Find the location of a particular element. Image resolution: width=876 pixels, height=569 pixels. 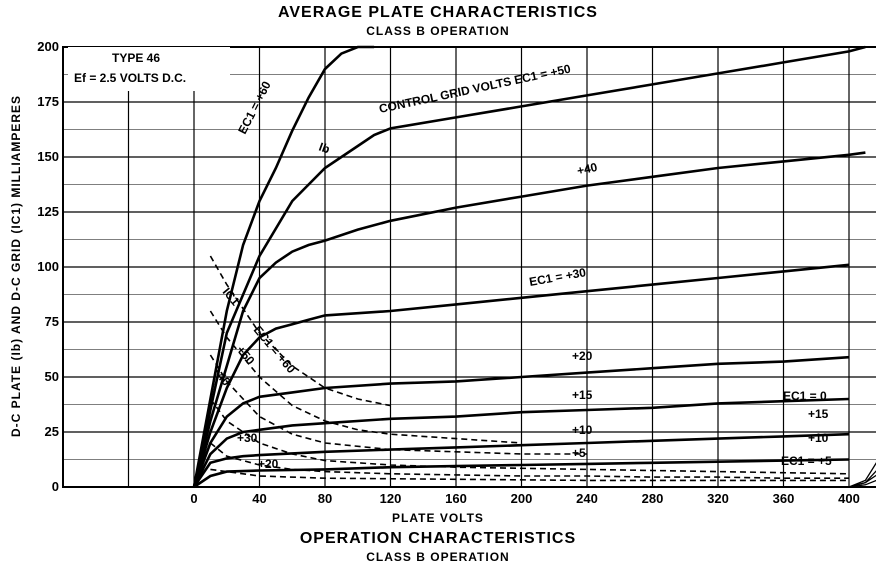

curve-label-c60: EC1 = +60 is located at coordinates (254, 108).